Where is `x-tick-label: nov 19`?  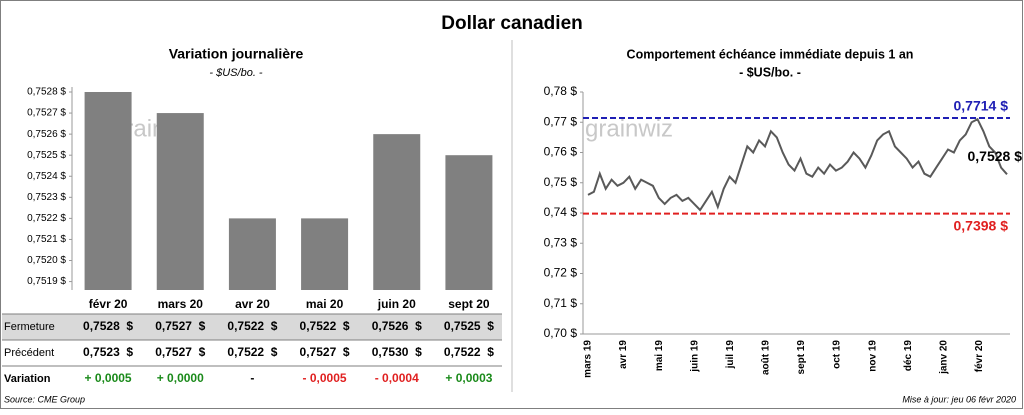 x-tick-label: nov 19 is located at coordinates (872, 356).